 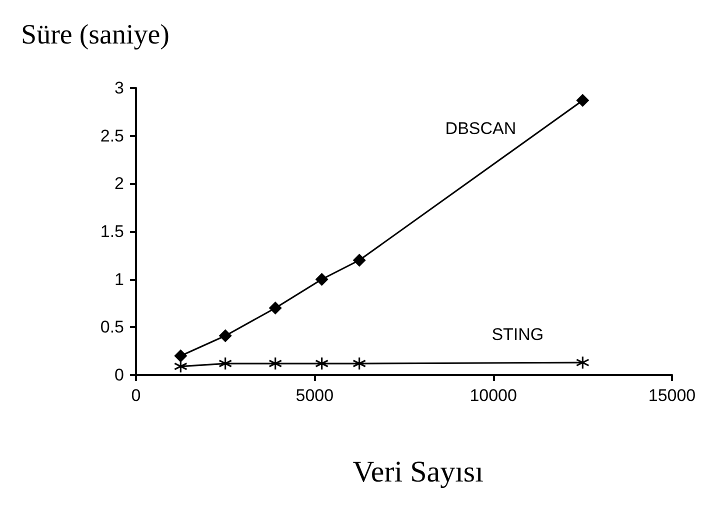 I want to click on y-tick-label: 2, so click(x=119, y=184).